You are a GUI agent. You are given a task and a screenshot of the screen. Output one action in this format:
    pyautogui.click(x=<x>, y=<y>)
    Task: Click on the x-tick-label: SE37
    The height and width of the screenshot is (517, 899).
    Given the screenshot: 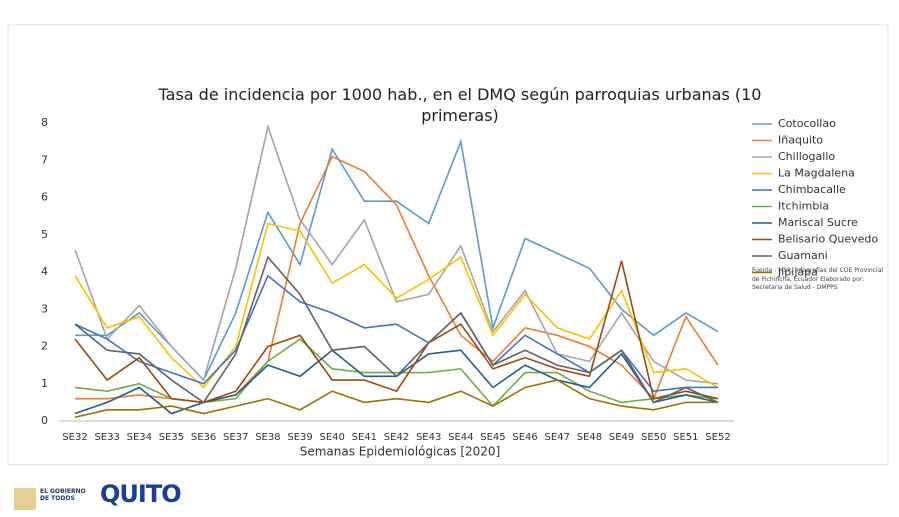 What is the action you would take?
    pyautogui.click(x=235, y=437)
    